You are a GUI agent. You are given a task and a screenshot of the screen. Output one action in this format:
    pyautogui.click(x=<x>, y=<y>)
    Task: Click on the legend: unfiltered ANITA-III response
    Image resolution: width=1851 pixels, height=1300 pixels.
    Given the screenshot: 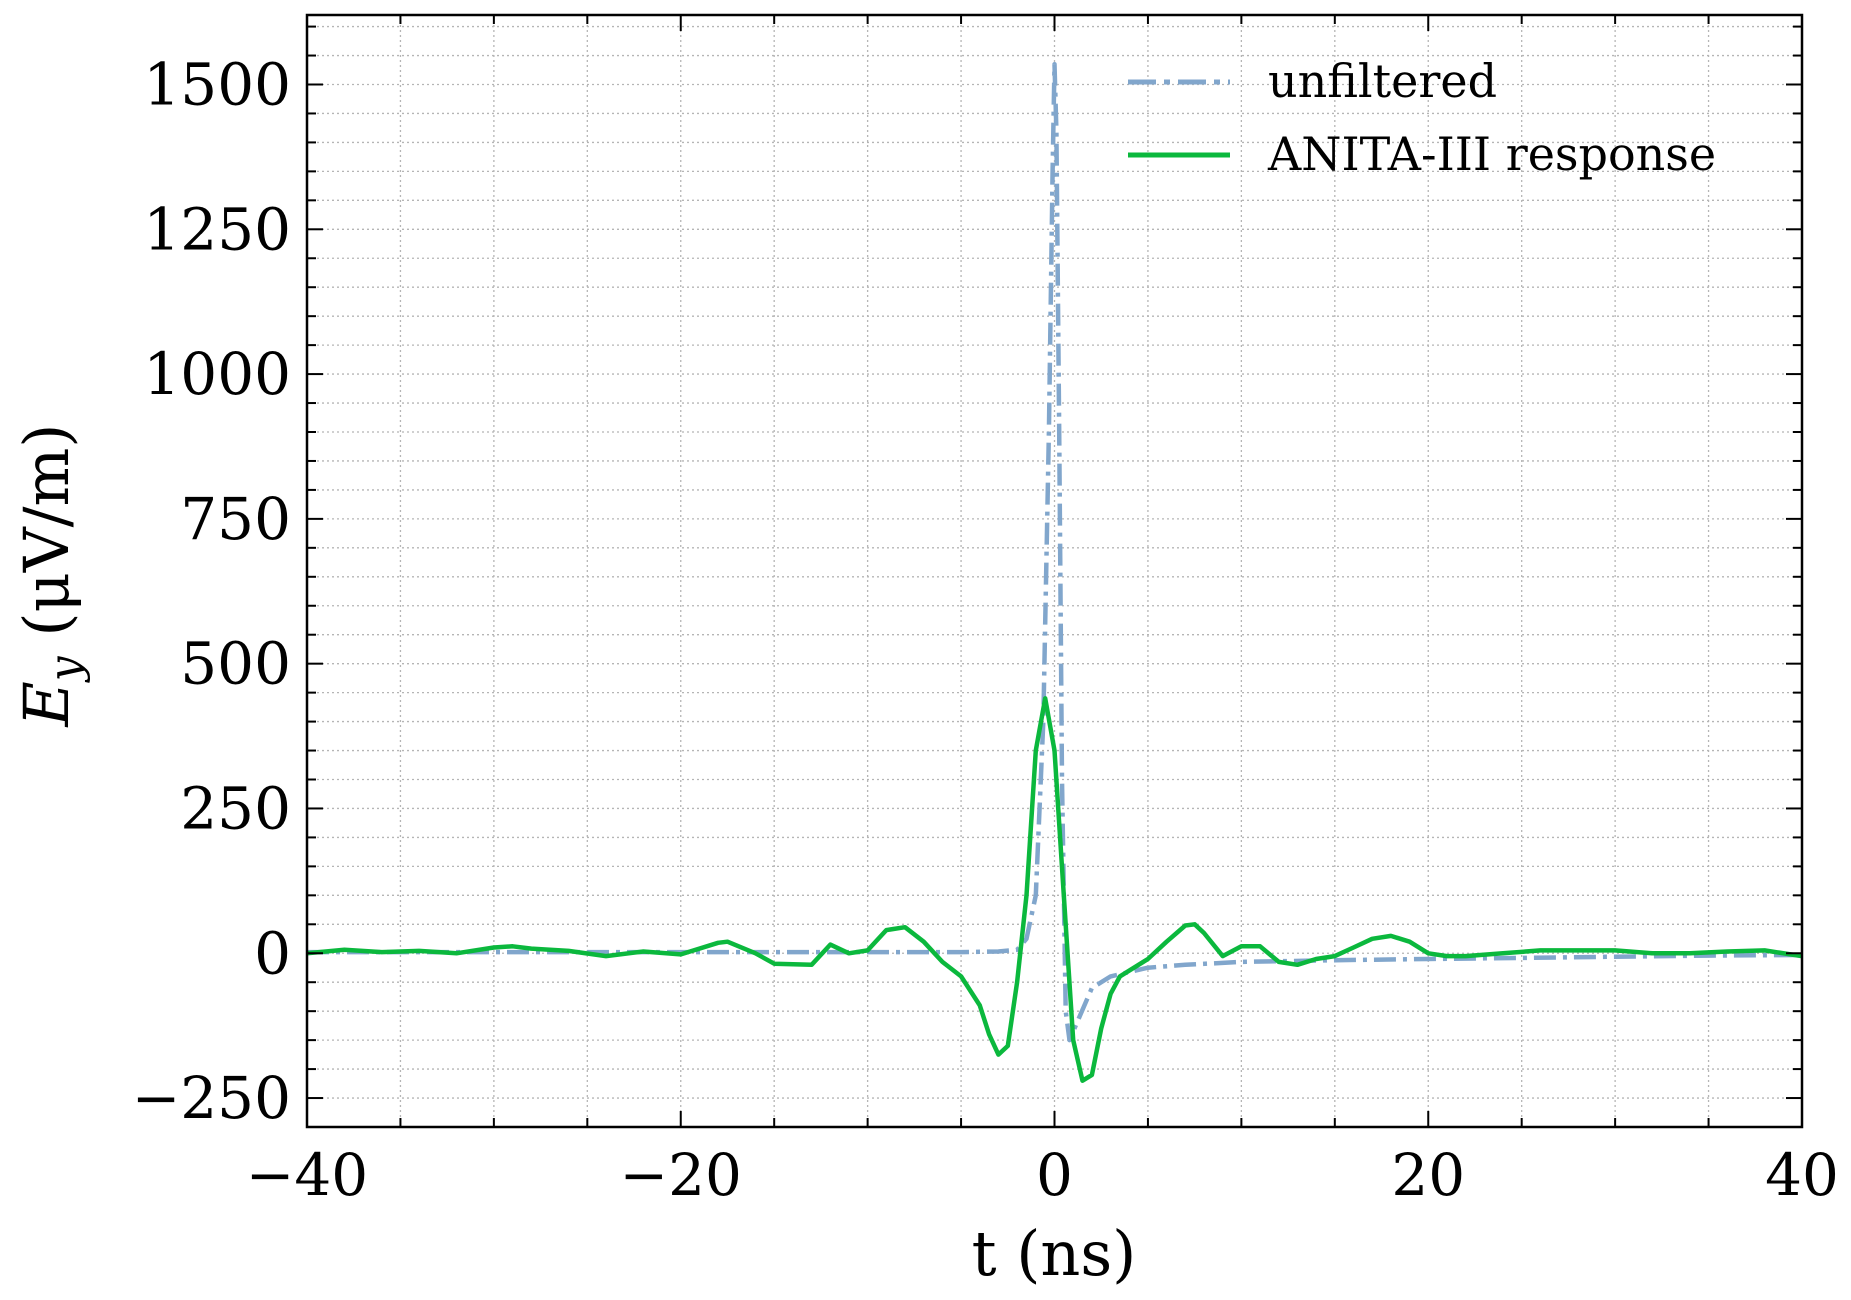 What is the action you would take?
    pyautogui.click(x=1422, y=117)
    